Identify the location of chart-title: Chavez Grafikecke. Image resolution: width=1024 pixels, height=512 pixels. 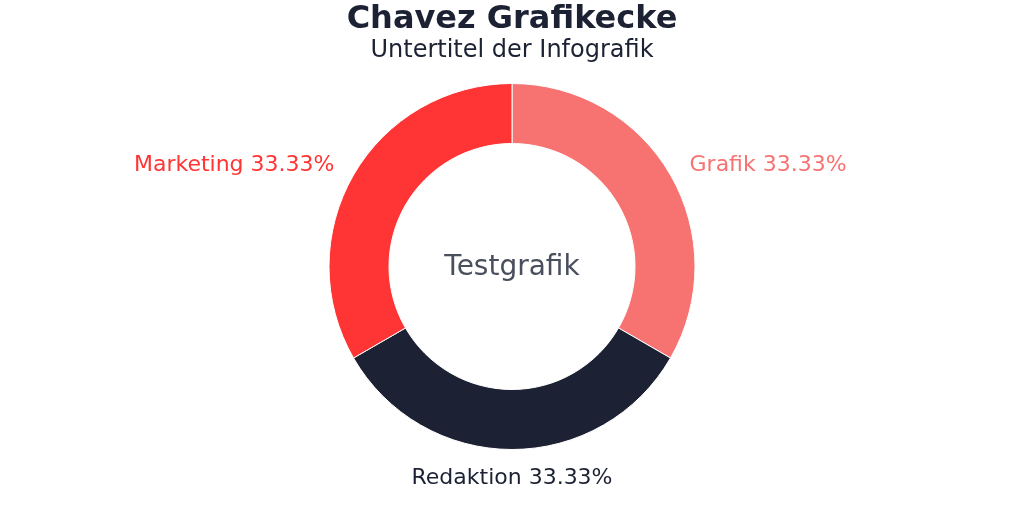
(512, 18).